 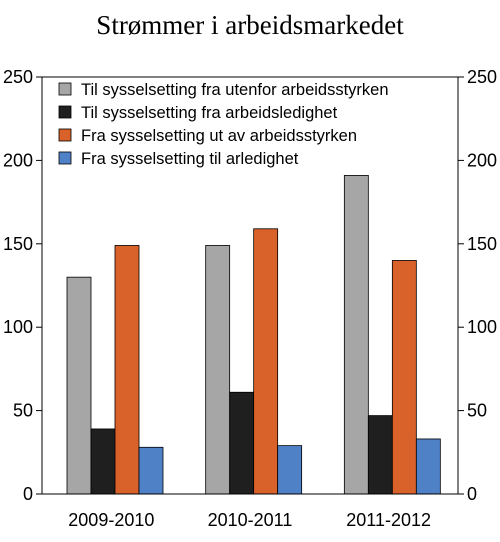 I want to click on y-tick-label-right: 150, so click(x=482, y=244).